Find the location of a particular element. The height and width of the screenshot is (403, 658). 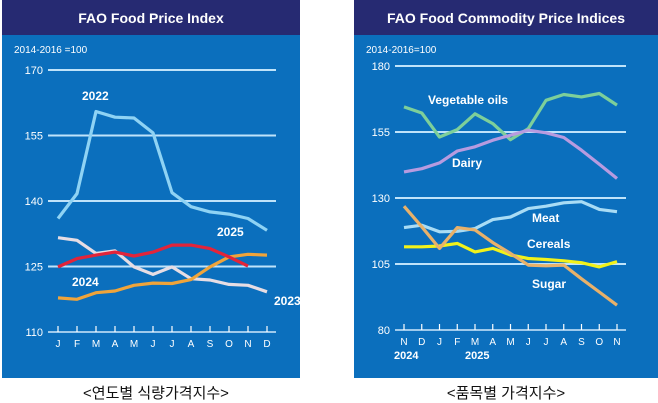

series-line-sugar is located at coordinates (510, 256).